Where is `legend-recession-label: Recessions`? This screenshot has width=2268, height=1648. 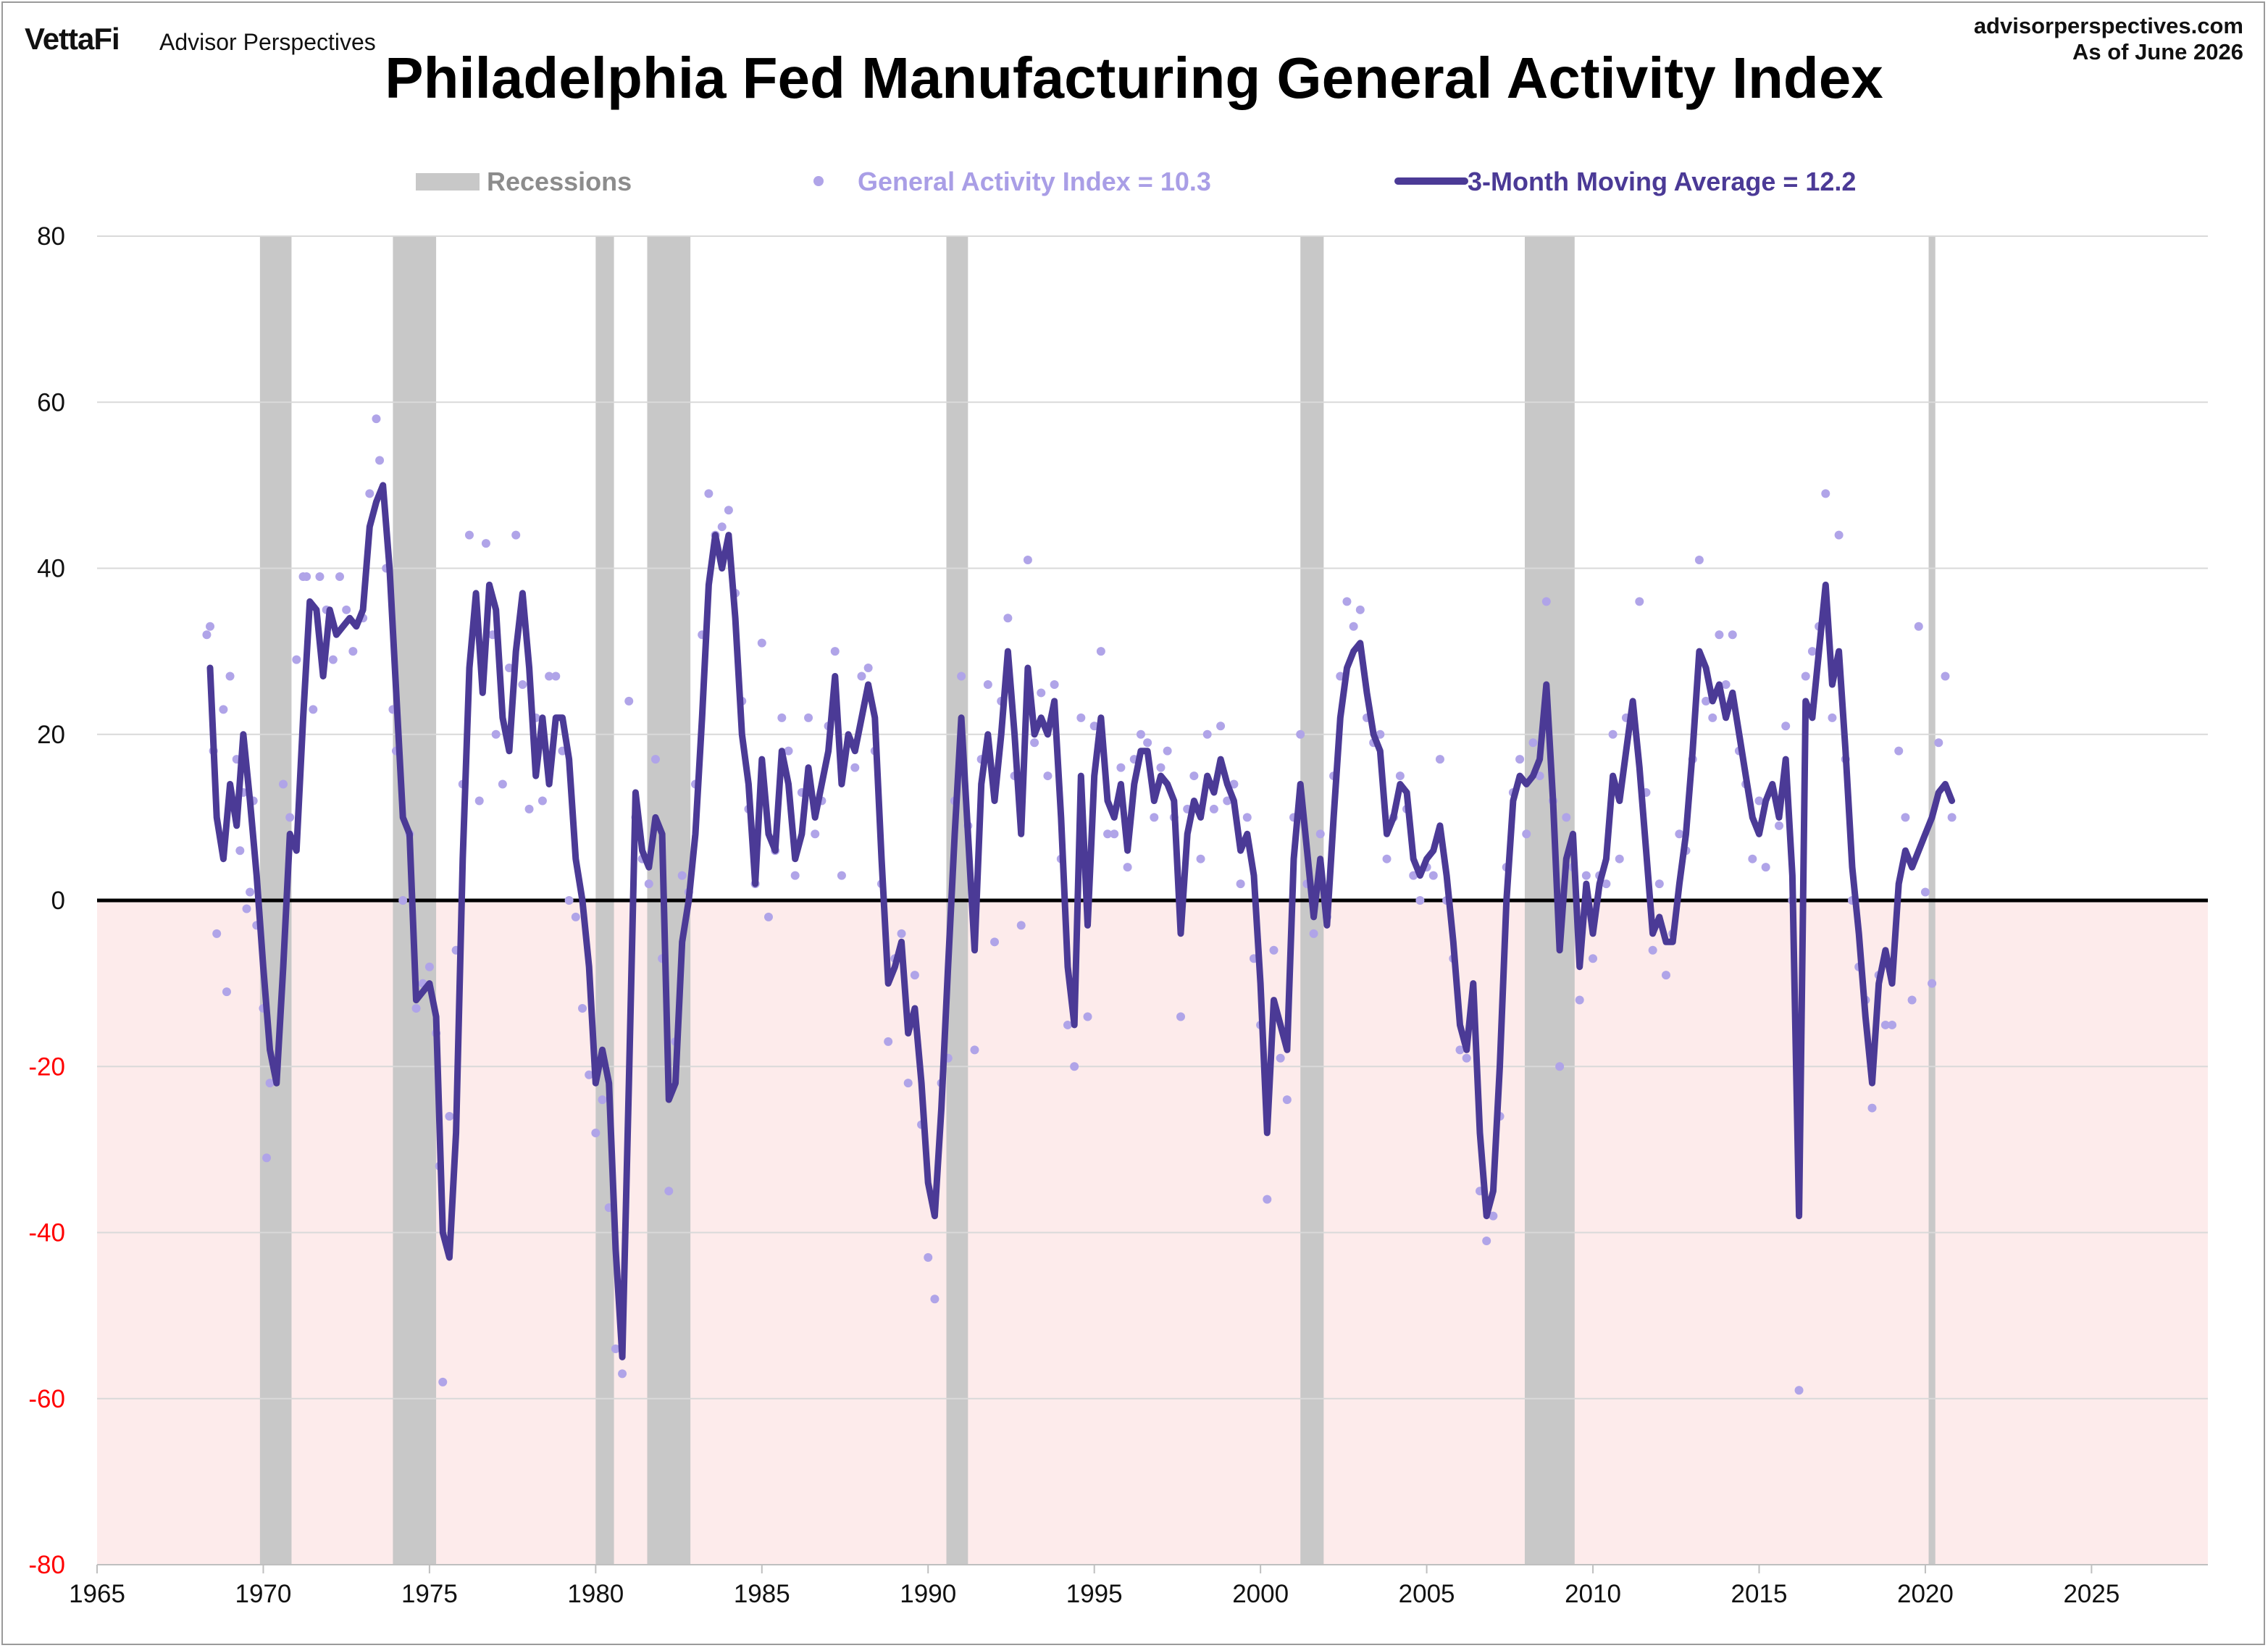 legend-recession-label: Recessions is located at coordinates (560, 181).